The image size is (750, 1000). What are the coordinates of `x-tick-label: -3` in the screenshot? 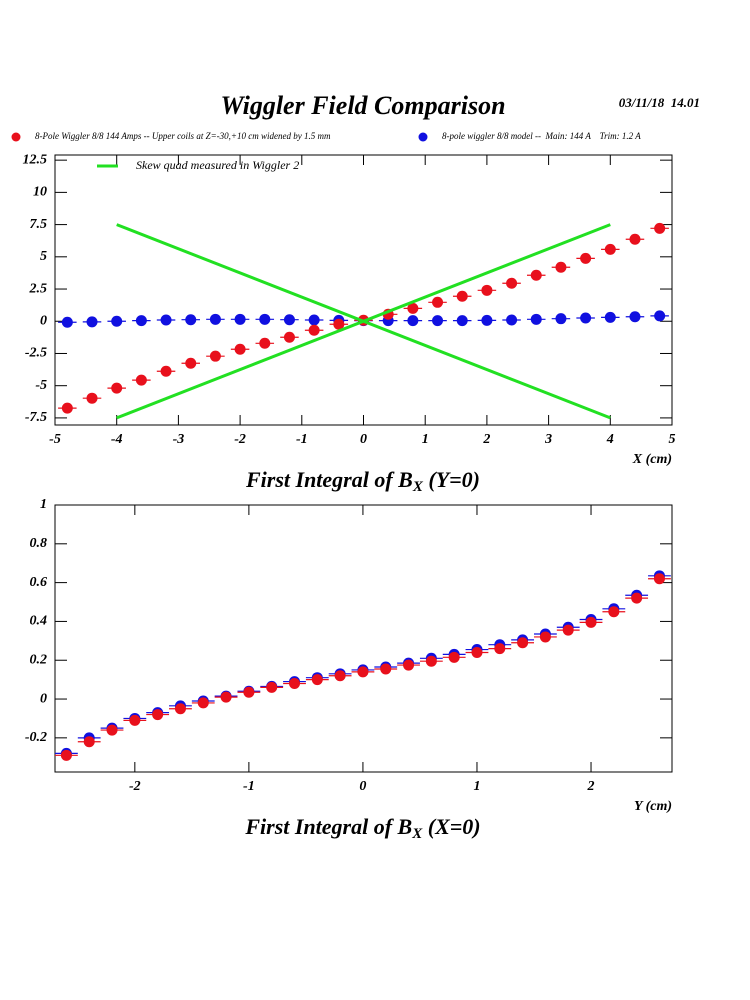 It's located at (179, 439).